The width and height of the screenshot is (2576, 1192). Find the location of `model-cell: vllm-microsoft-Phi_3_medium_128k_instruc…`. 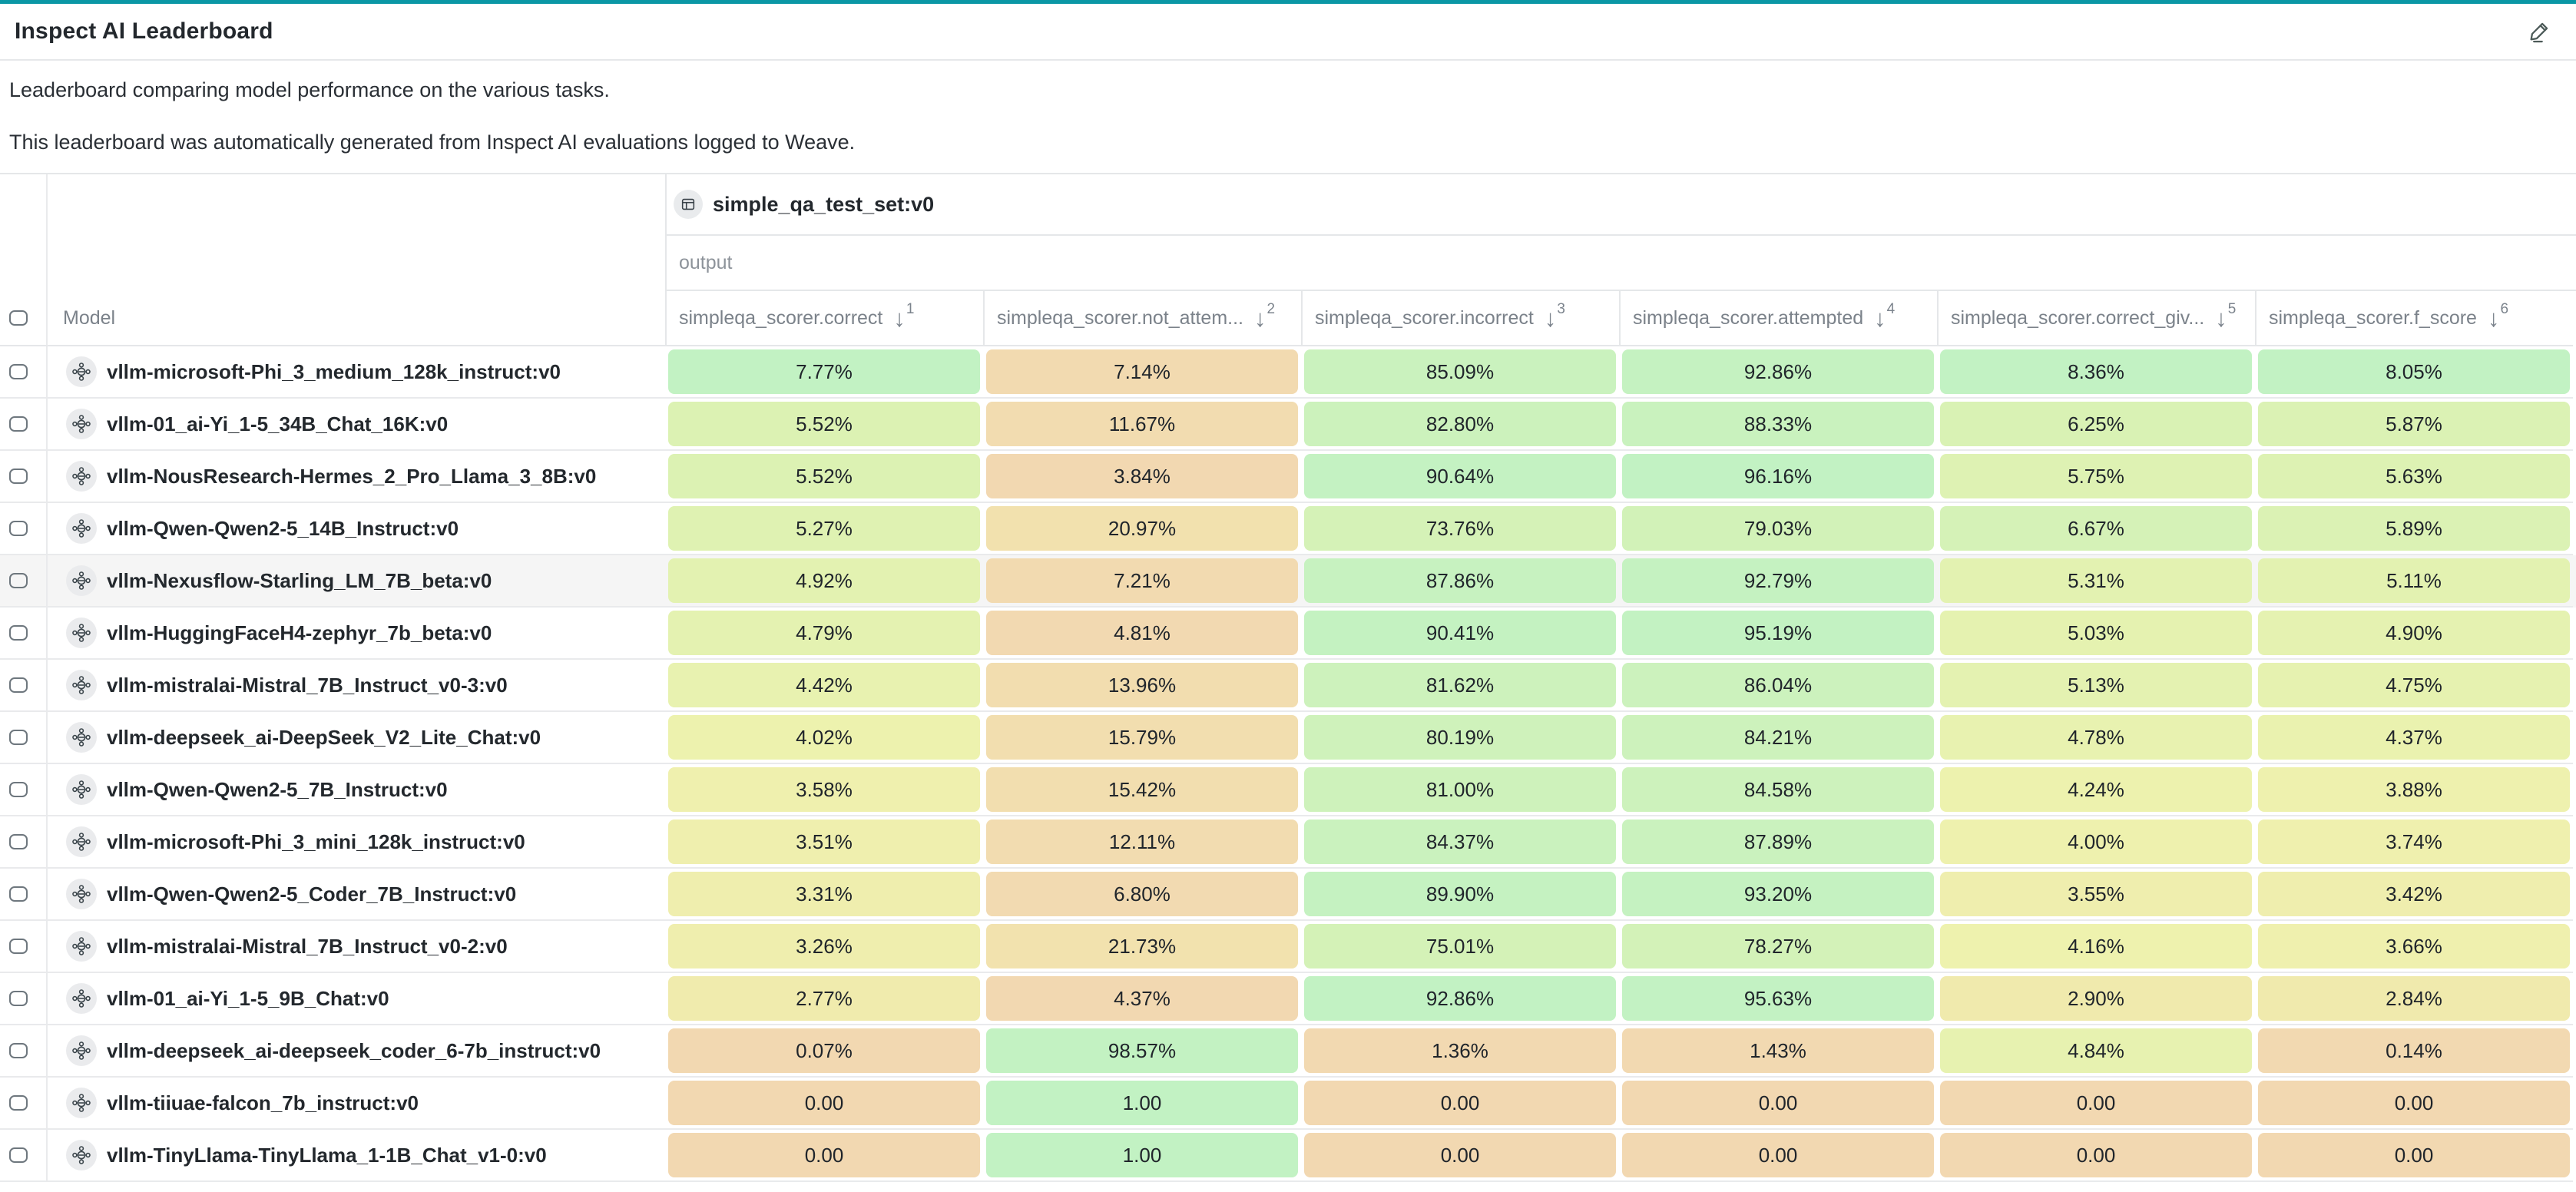

model-cell: vllm-microsoft-Phi_3_medium_128k_instruc… is located at coordinates (356, 372).